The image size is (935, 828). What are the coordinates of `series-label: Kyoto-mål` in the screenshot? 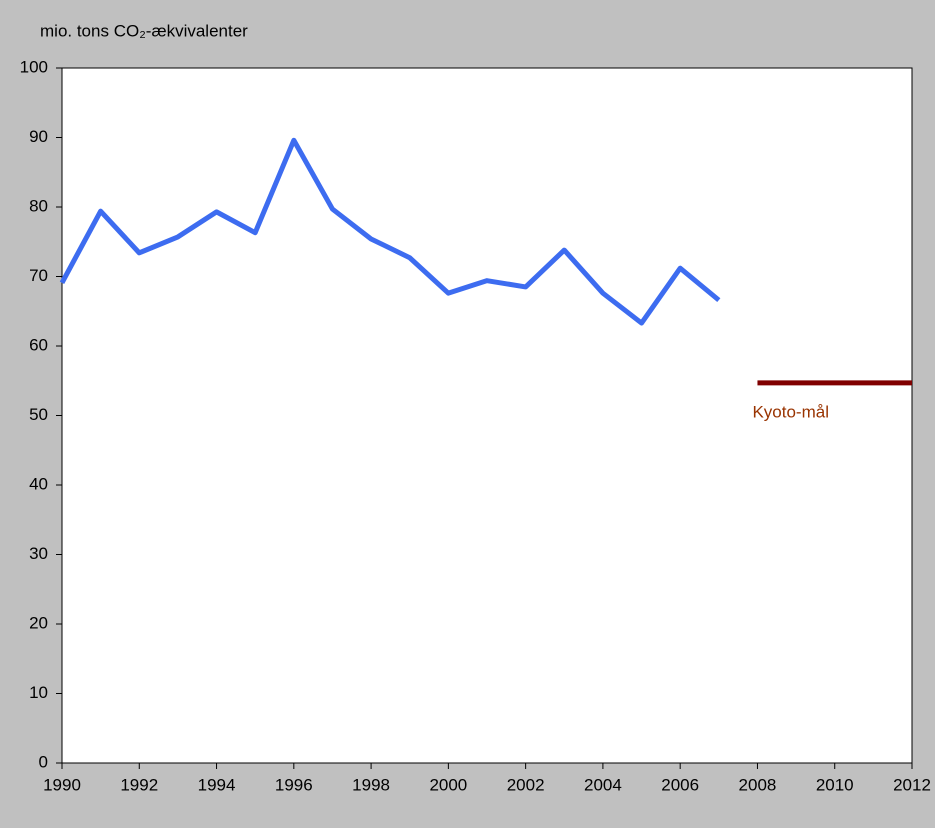 It's located at (790, 411).